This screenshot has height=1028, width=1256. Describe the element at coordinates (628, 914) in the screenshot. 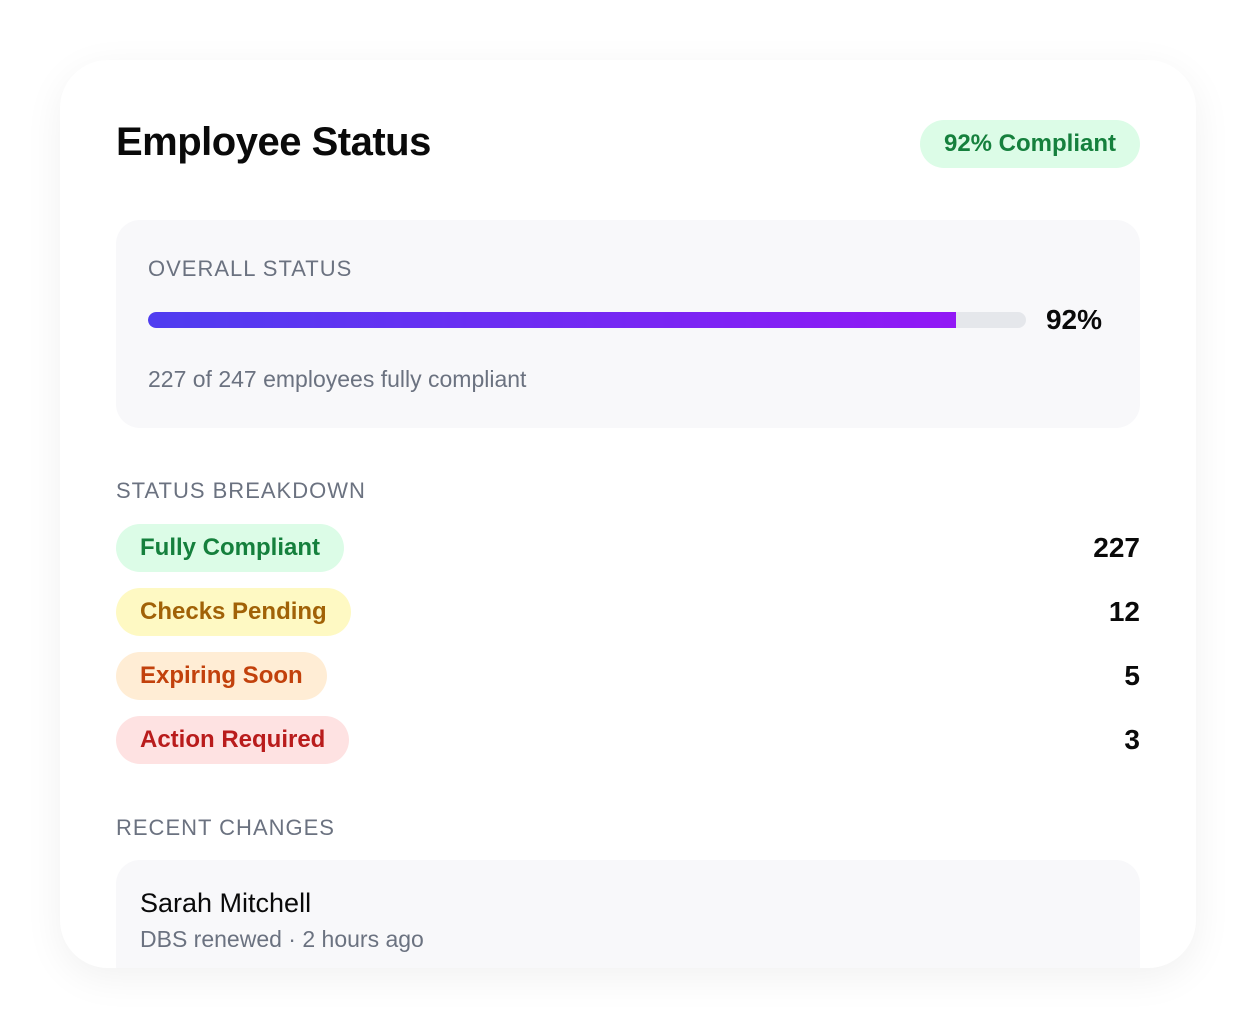

I see `recent-change-item: Sarah Mitchell DBS renewed · 2 hours ago` at that location.